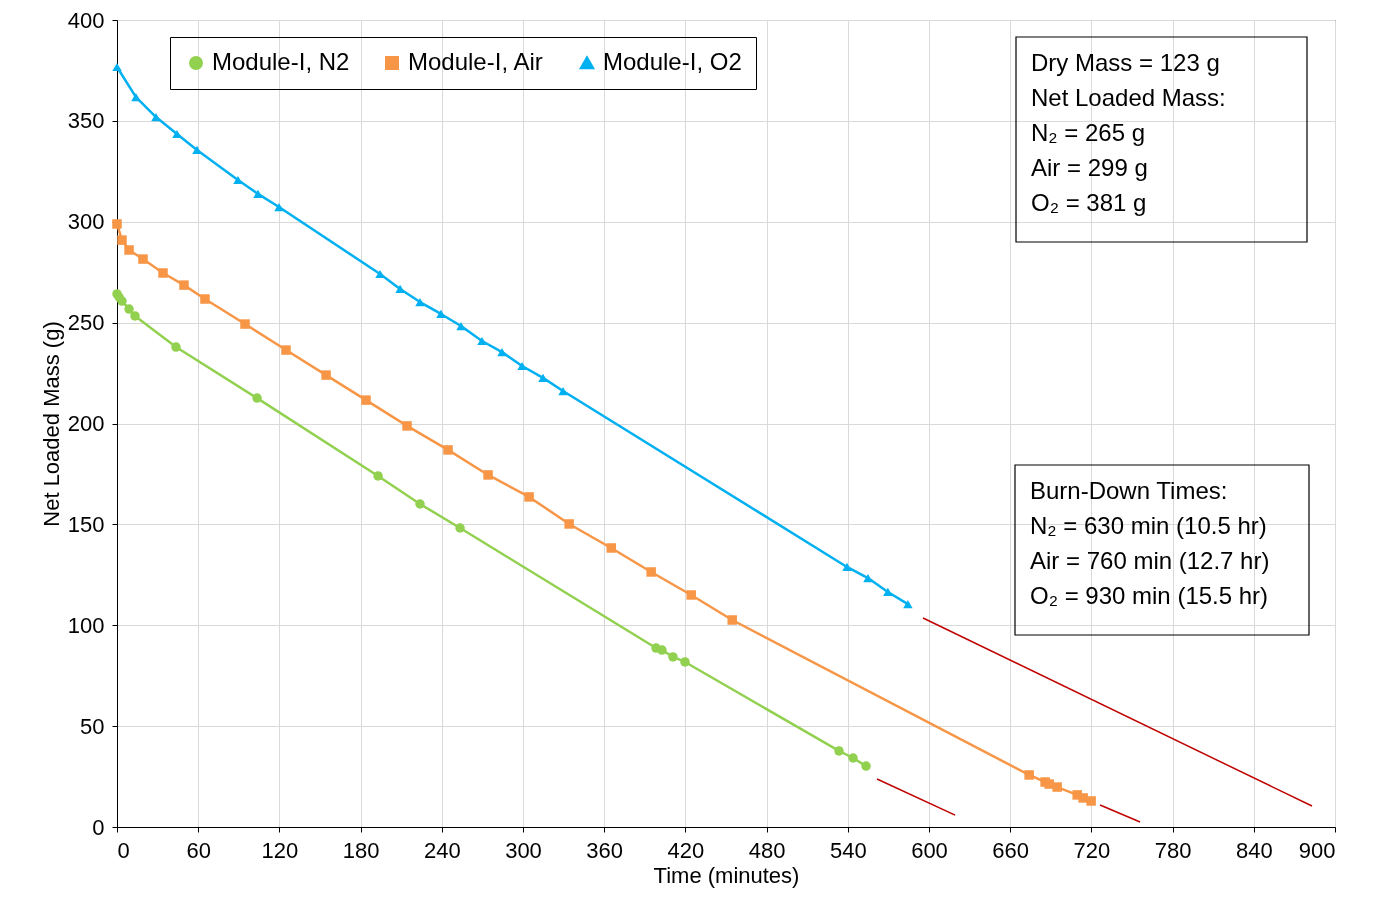  I want to click on x-tick-label: 180, so click(361, 850).